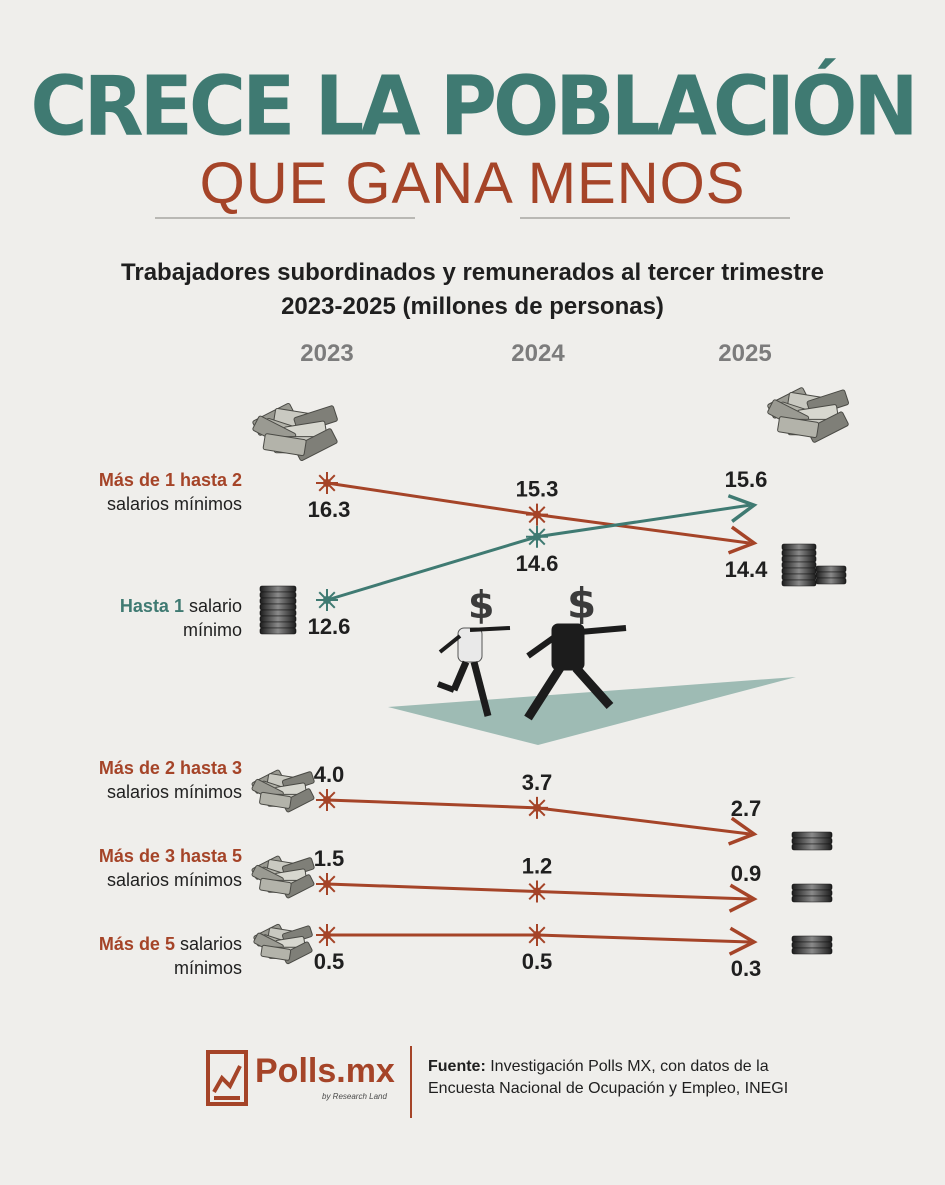  What do you see at coordinates (531, 650) in the screenshot?
I see `running-figures-illustration: $ $` at bounding box center [531, 650].